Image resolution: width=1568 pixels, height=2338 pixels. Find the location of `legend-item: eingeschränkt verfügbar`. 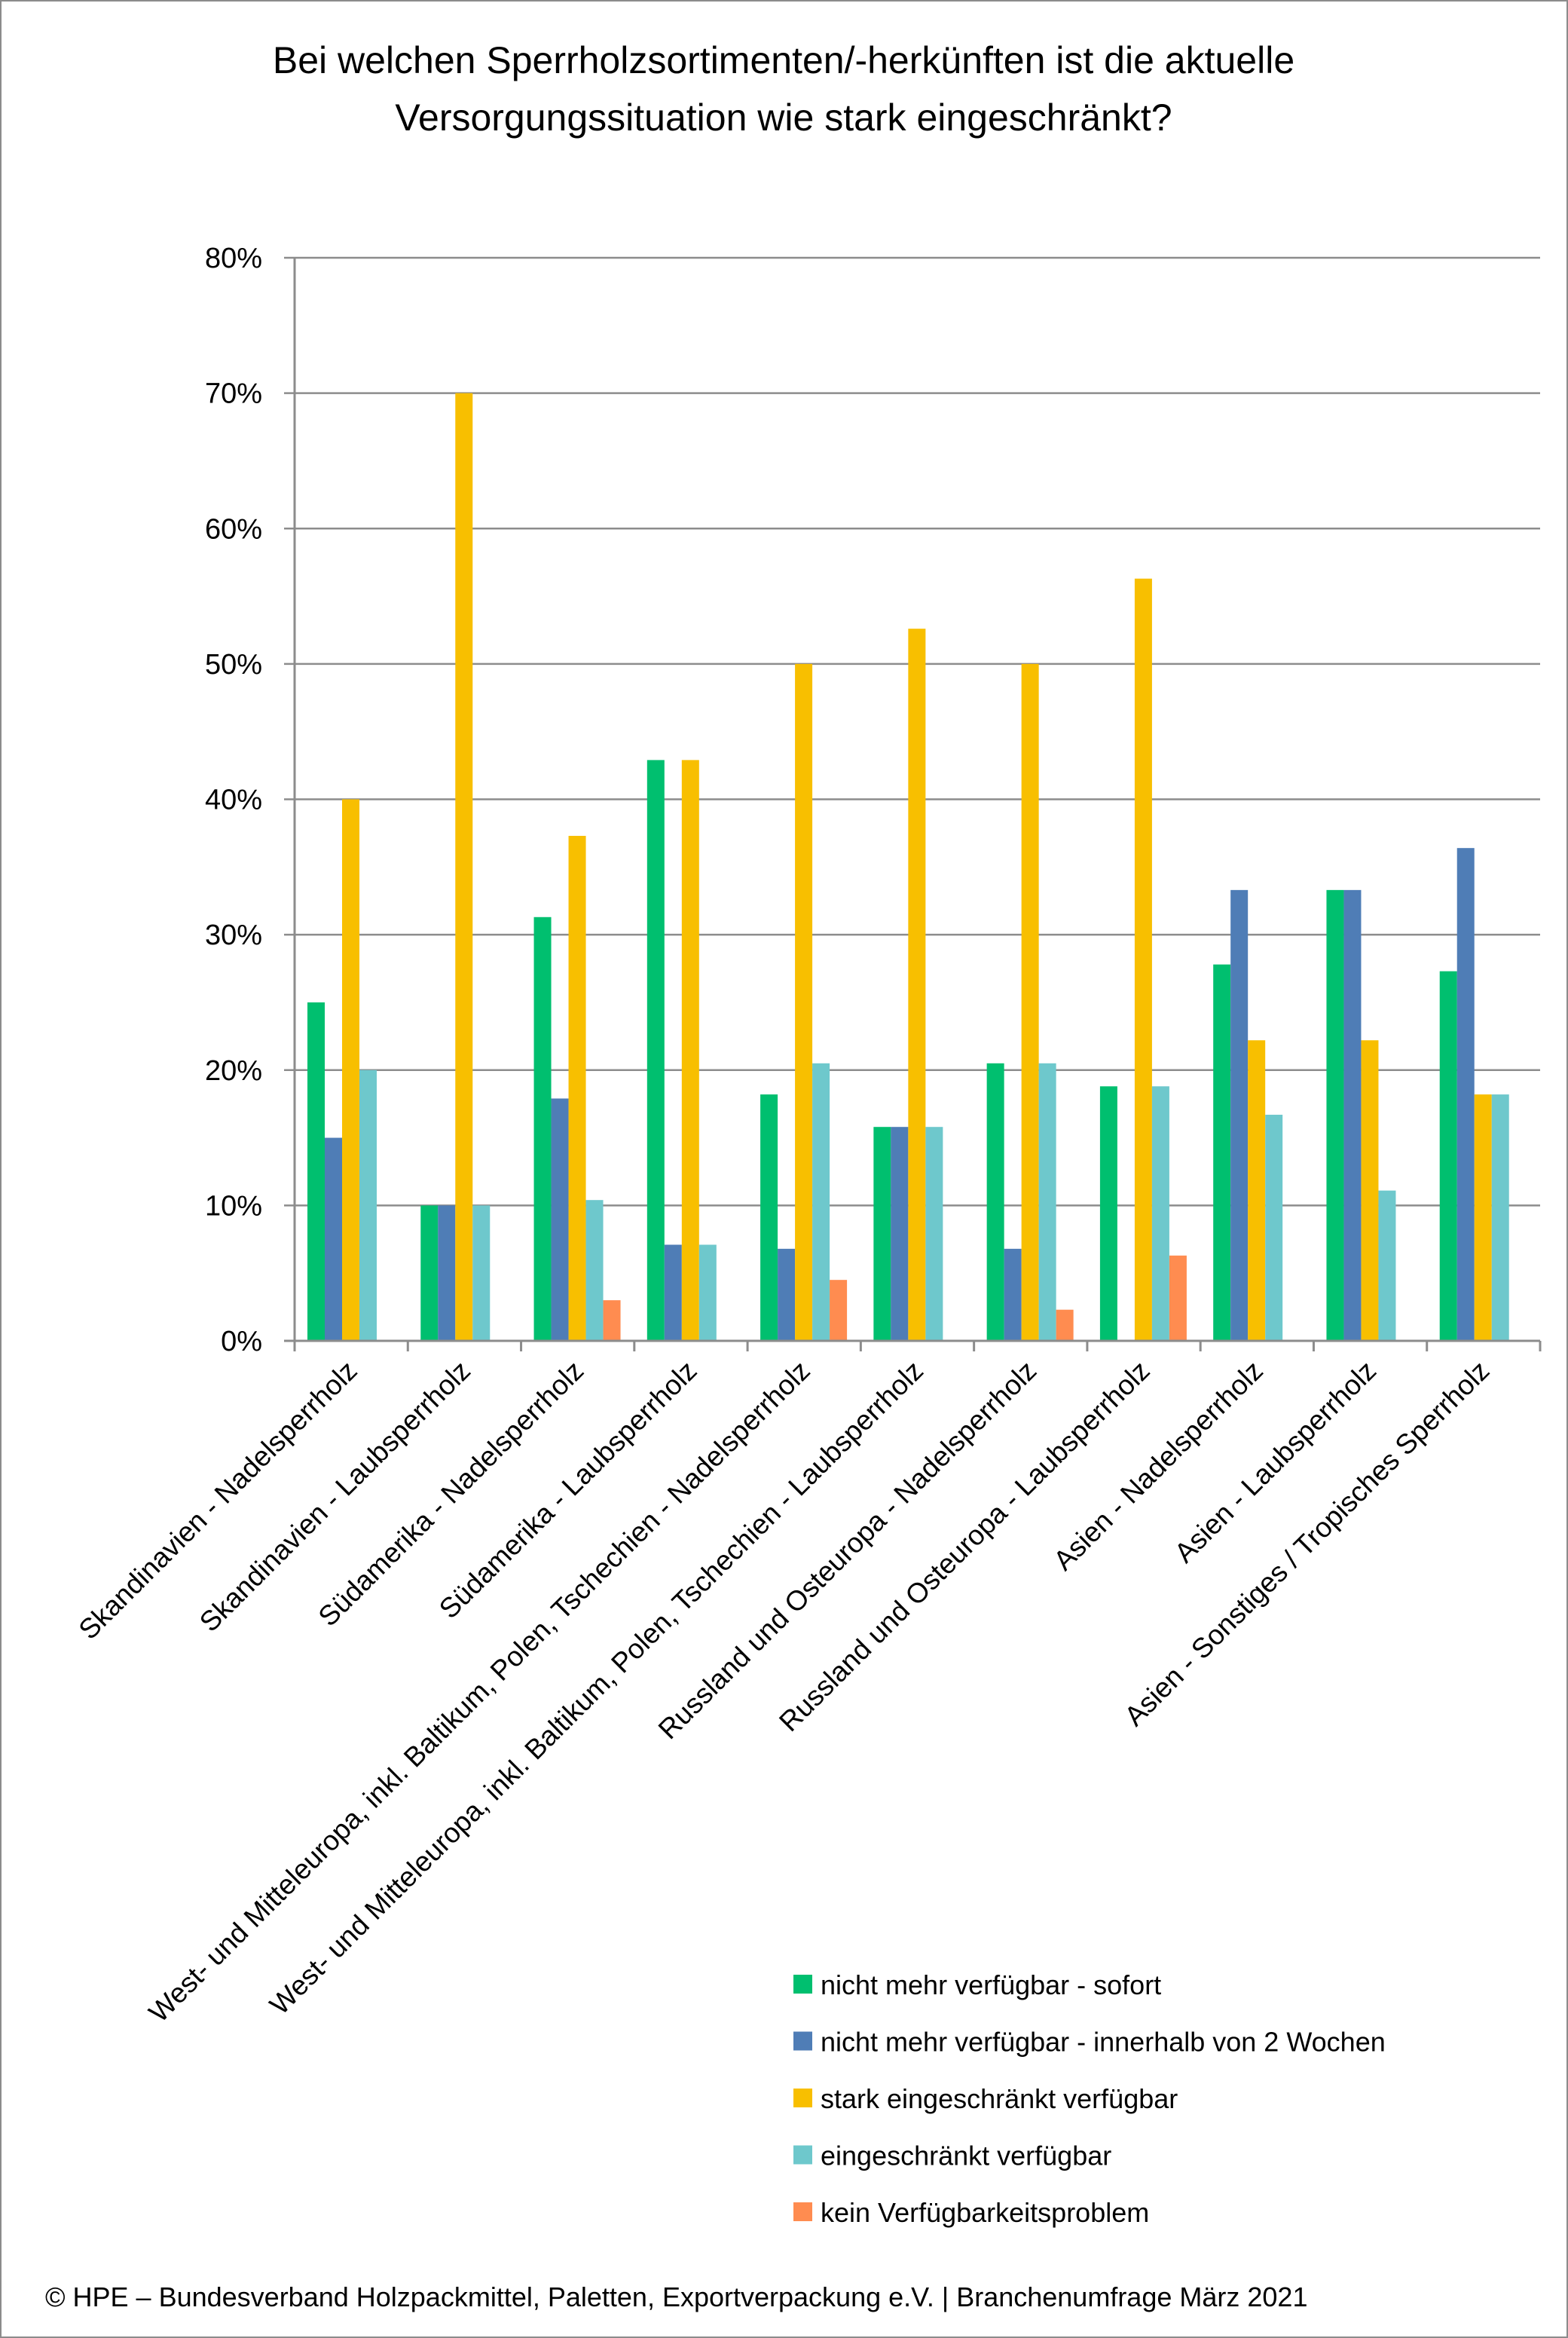

legend-item: eingeschränkt verfügbar is located at coordinates (952, 2156).